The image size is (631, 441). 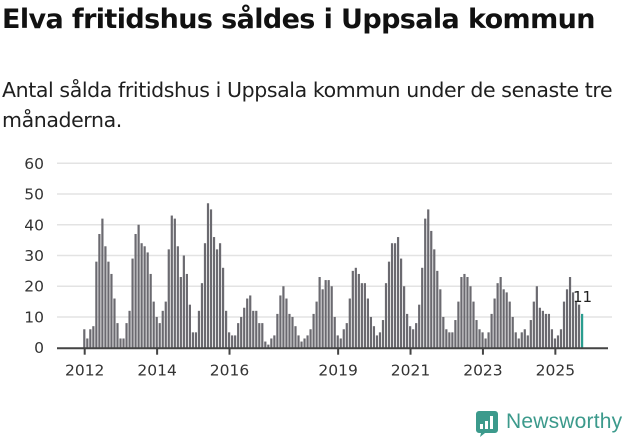 What do you see at coordinates (84, 371) in the screenshot?
I see `x-tick-label: 2012` at bounding box center [84, 371].